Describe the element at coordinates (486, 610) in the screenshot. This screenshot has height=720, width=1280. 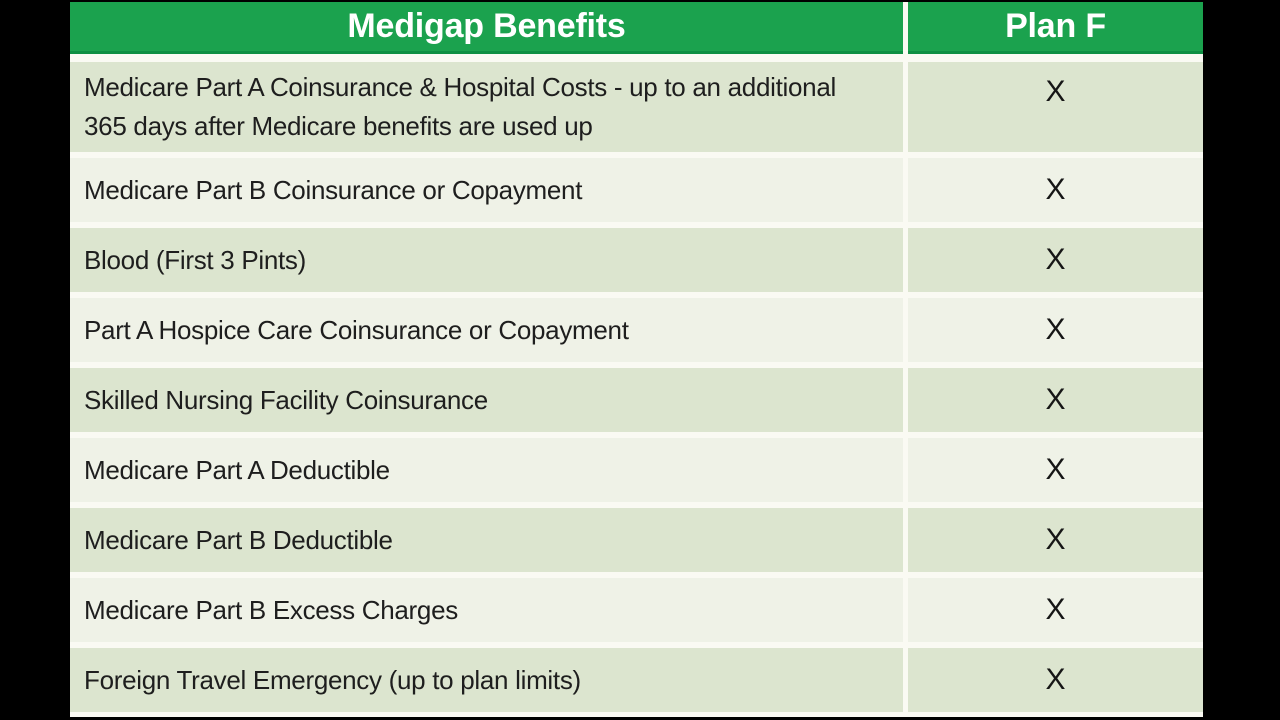
I see `benefit-label: Medicare Part B Excess Charges` at that location.